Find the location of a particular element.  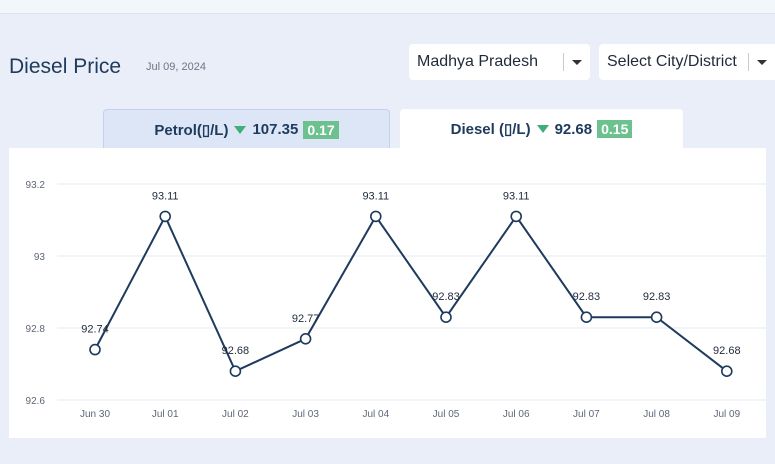

y-tick-label: 93.2 is located at coordinates (36, 185).